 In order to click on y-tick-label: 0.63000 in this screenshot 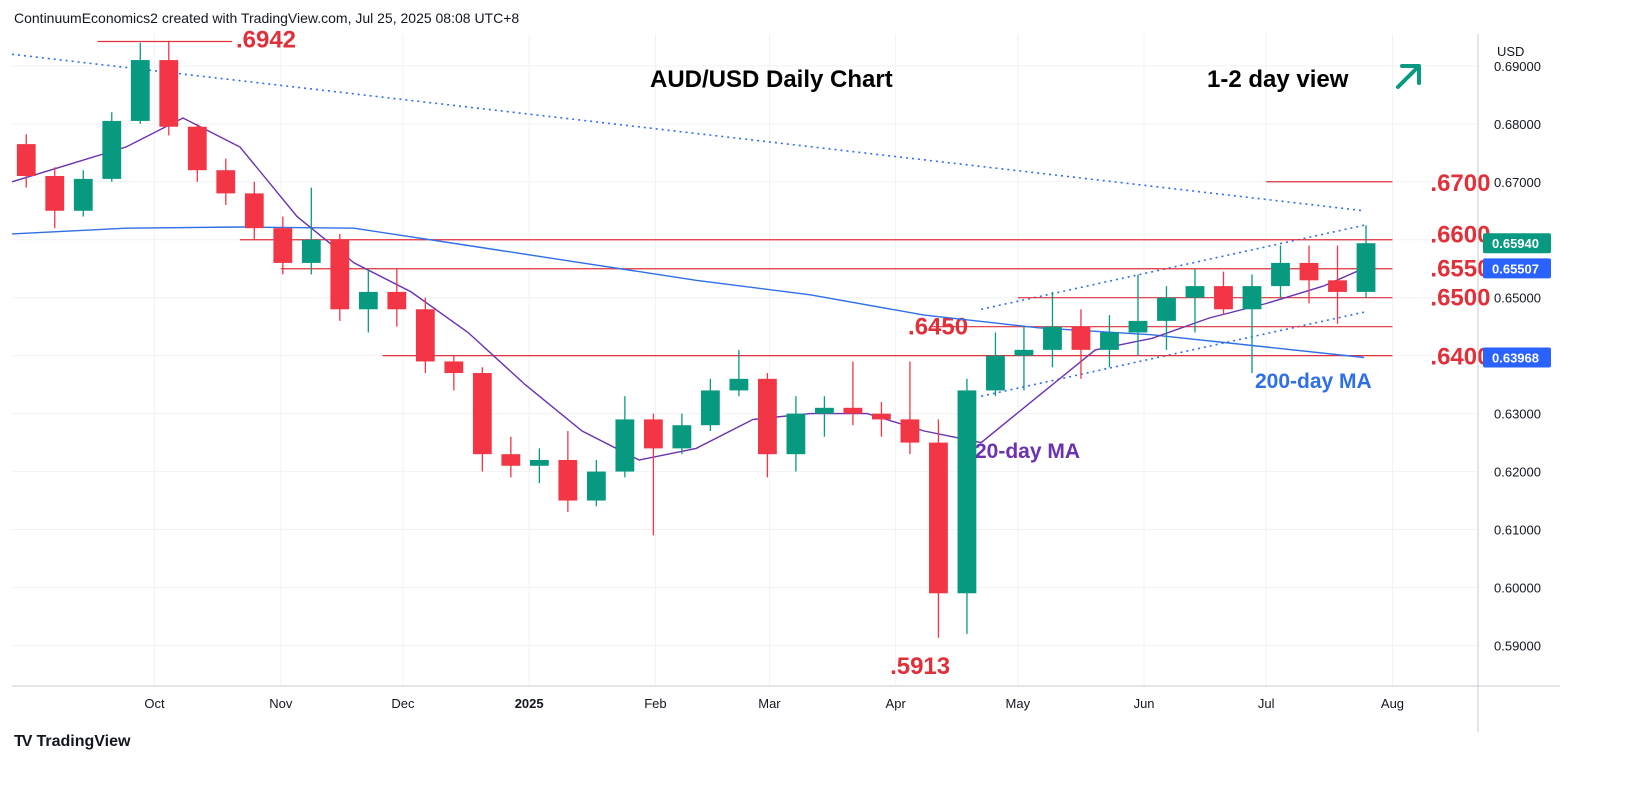, I will do `click(1517, 414)`.